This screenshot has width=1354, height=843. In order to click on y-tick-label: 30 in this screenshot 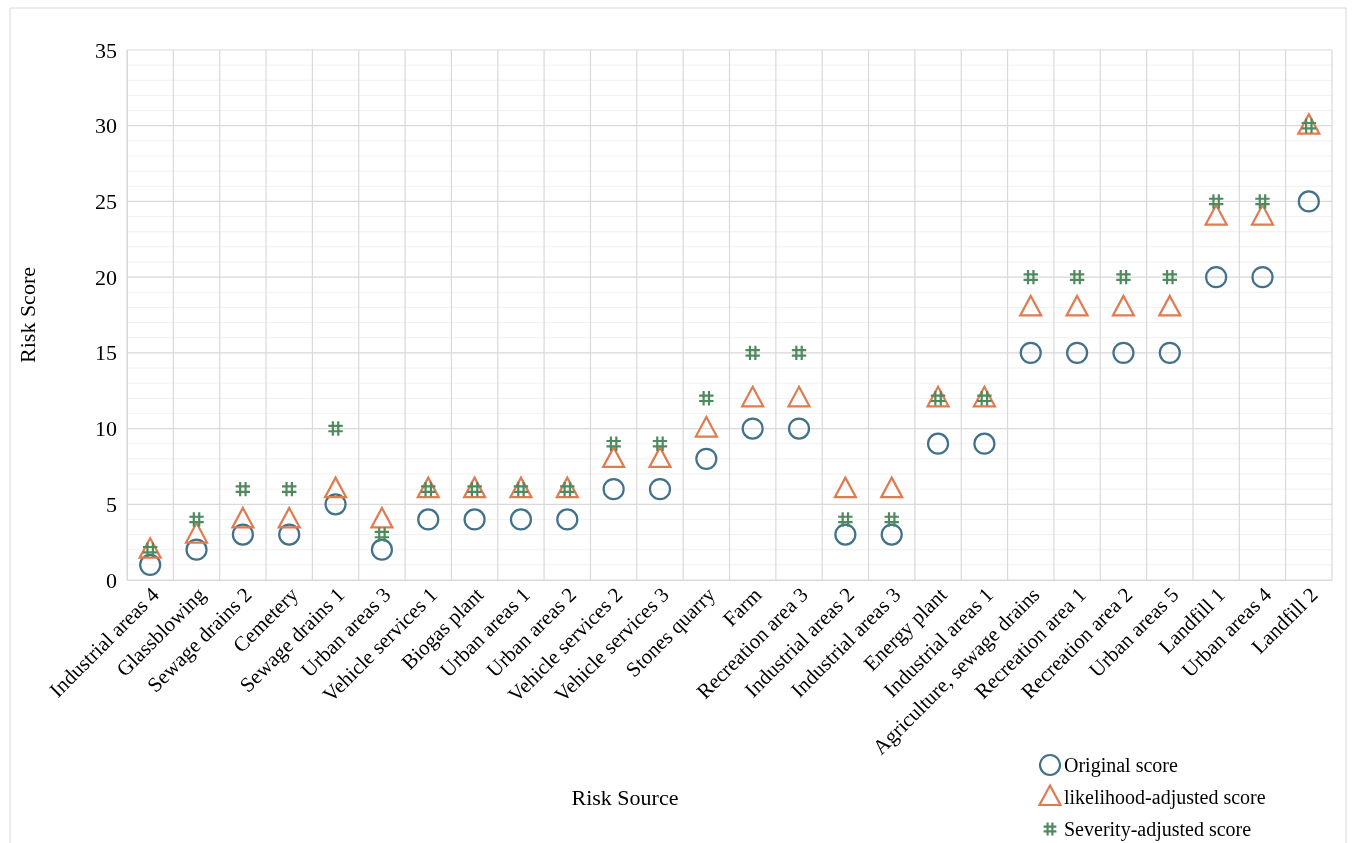, I will do `click(106, 126)`.